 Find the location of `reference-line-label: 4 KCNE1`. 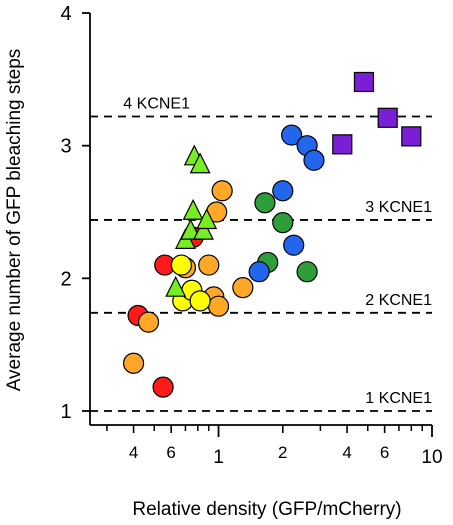

reference-line-label: 4 KCNE1 is located at coordinates (156, 103).